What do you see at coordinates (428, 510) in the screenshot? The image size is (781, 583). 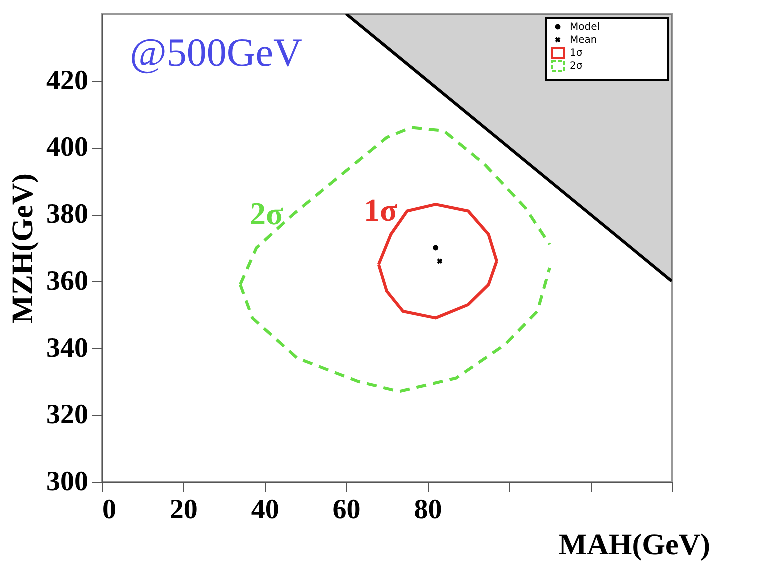 I see `x-tick-label: 80` at bounding box center [428, 510].